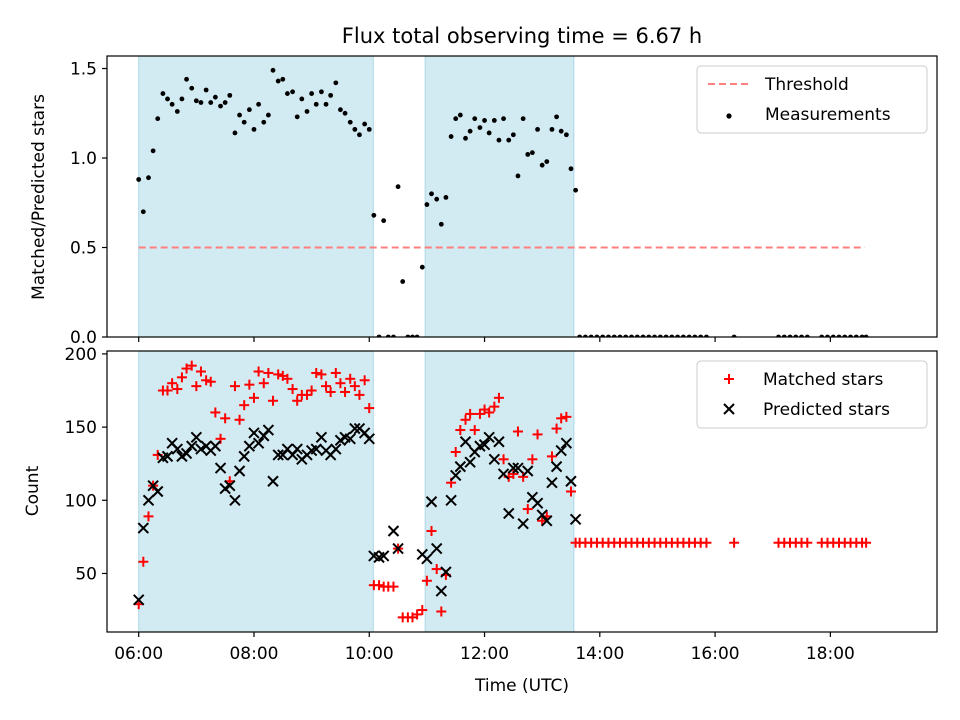 This screenshot has height=720, width=960. What do you see at coordinates (729, 409) in the screenshot?
I see `legend-predicted-swatch` at bounding box center [729, 409].